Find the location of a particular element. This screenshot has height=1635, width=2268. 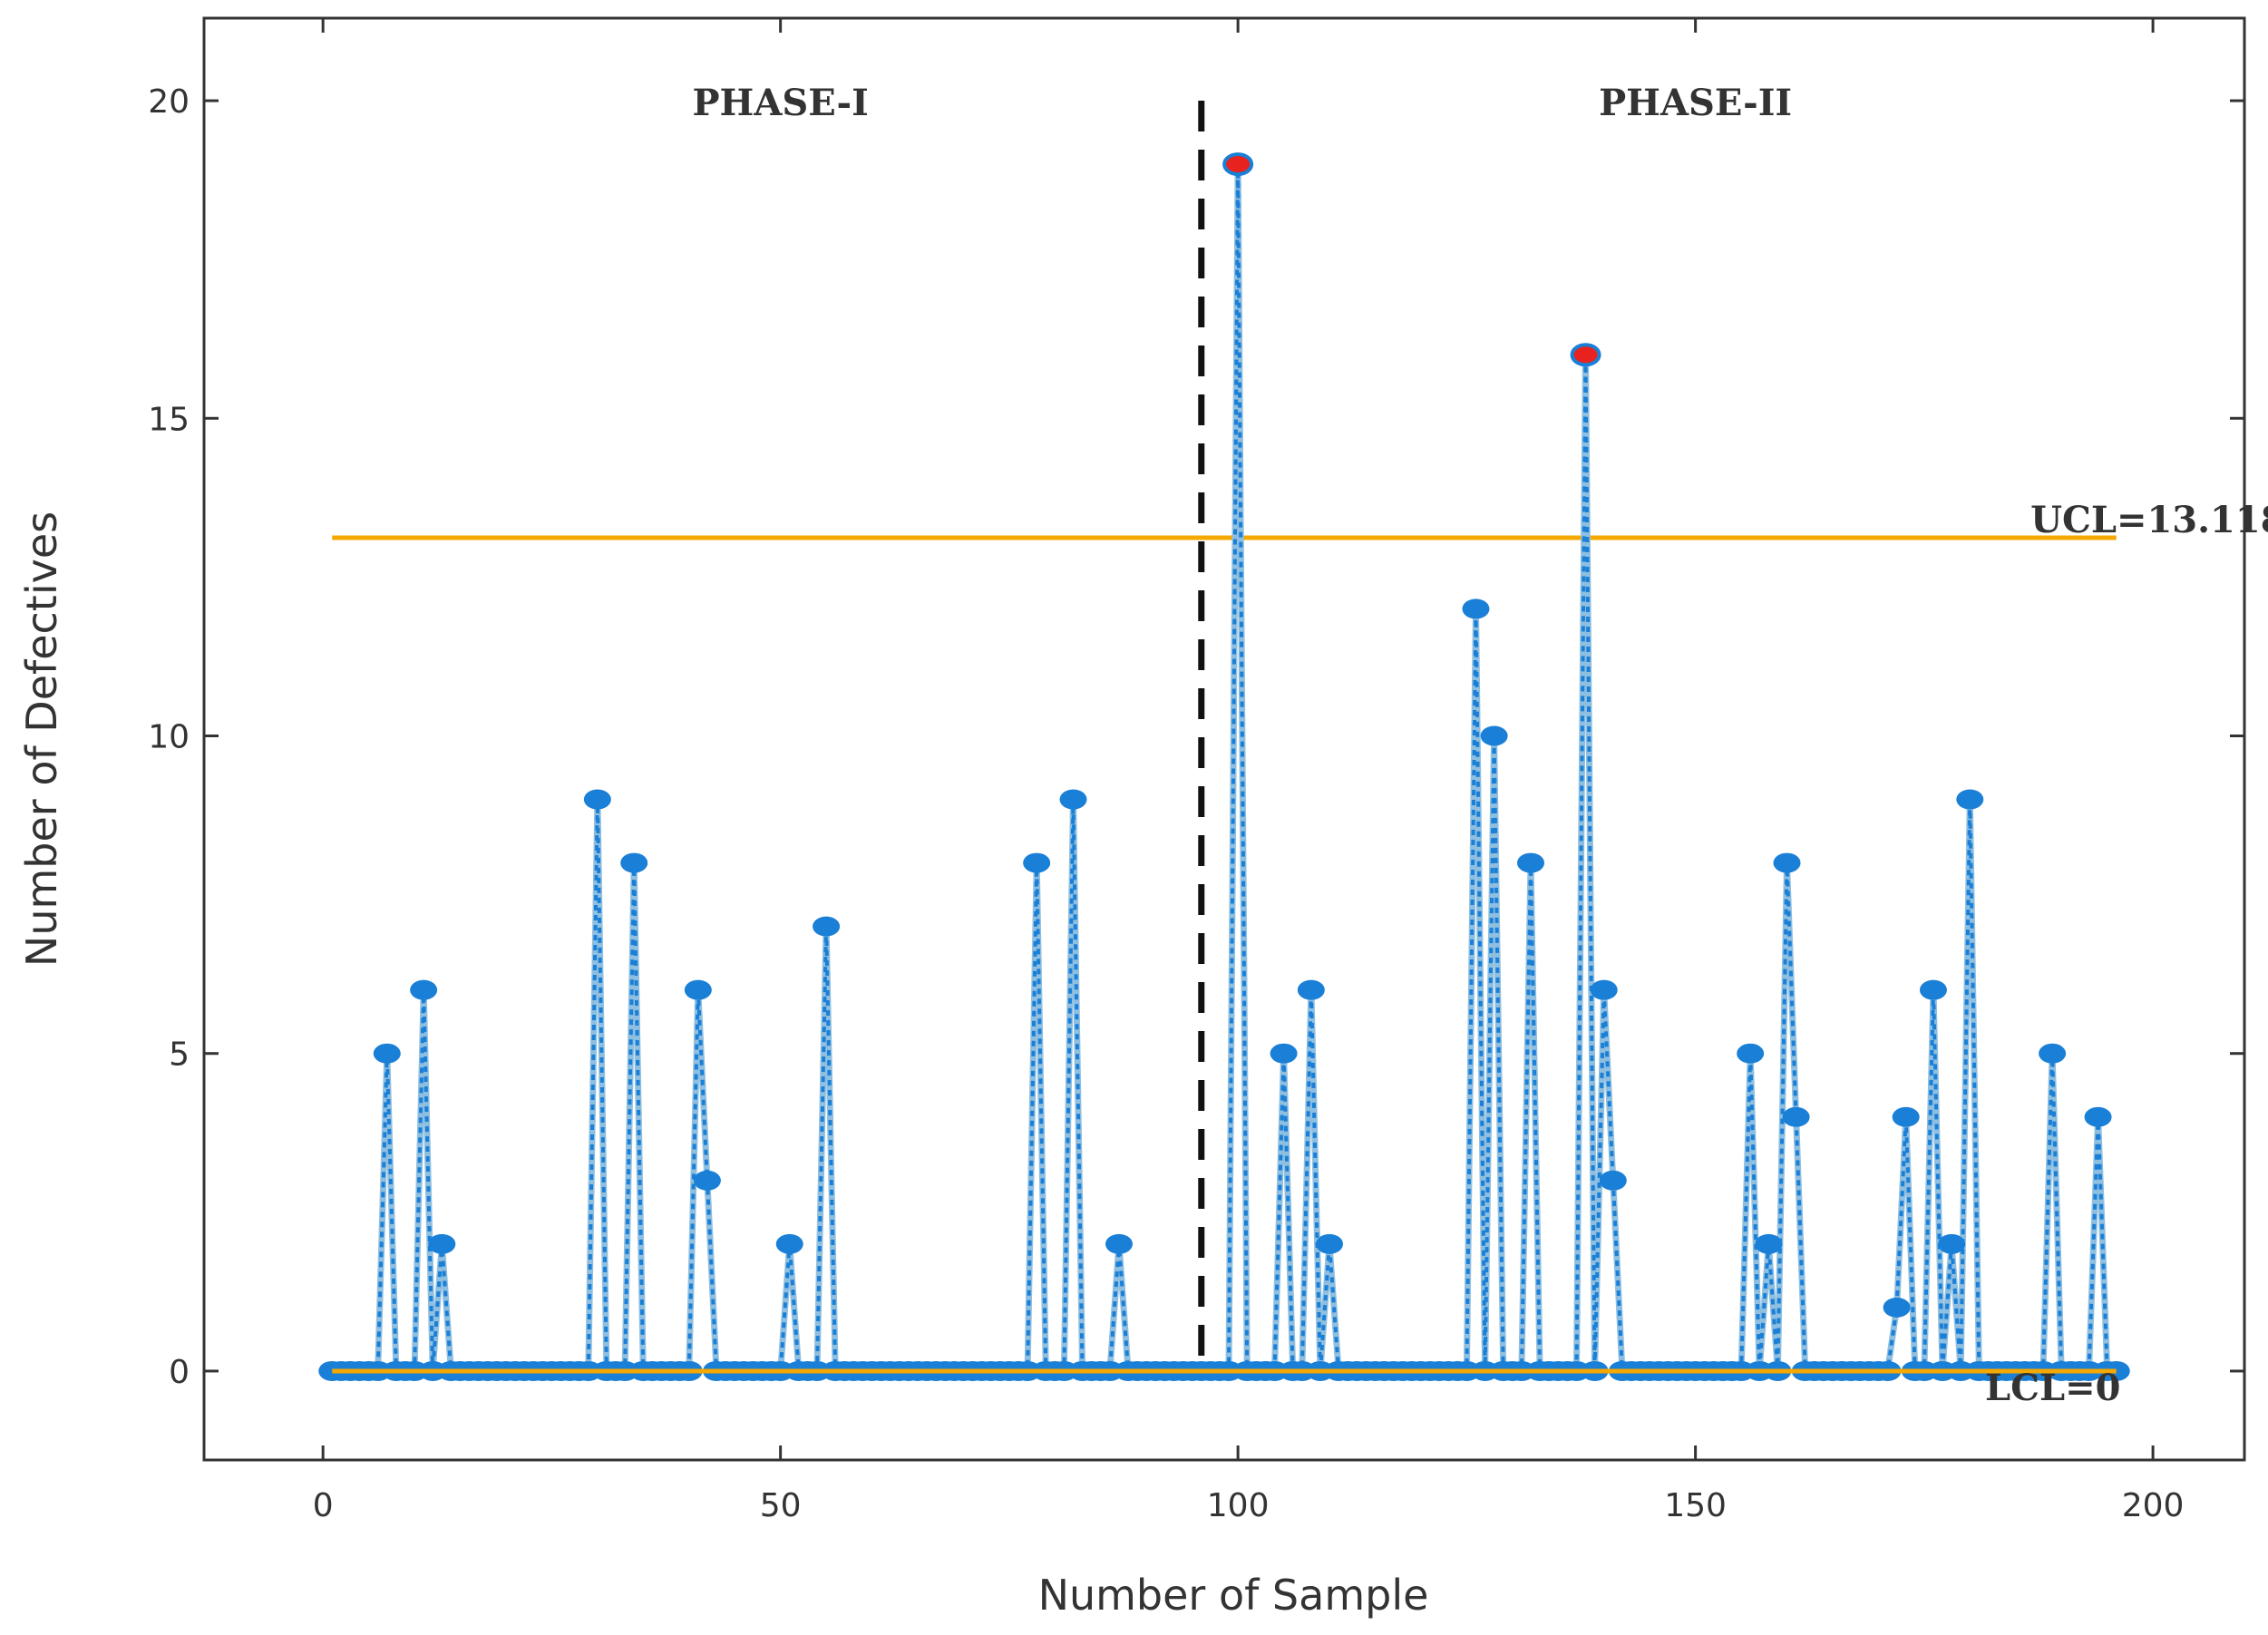

x-tick-label: 100 is located at coordinates (1238, 1505).